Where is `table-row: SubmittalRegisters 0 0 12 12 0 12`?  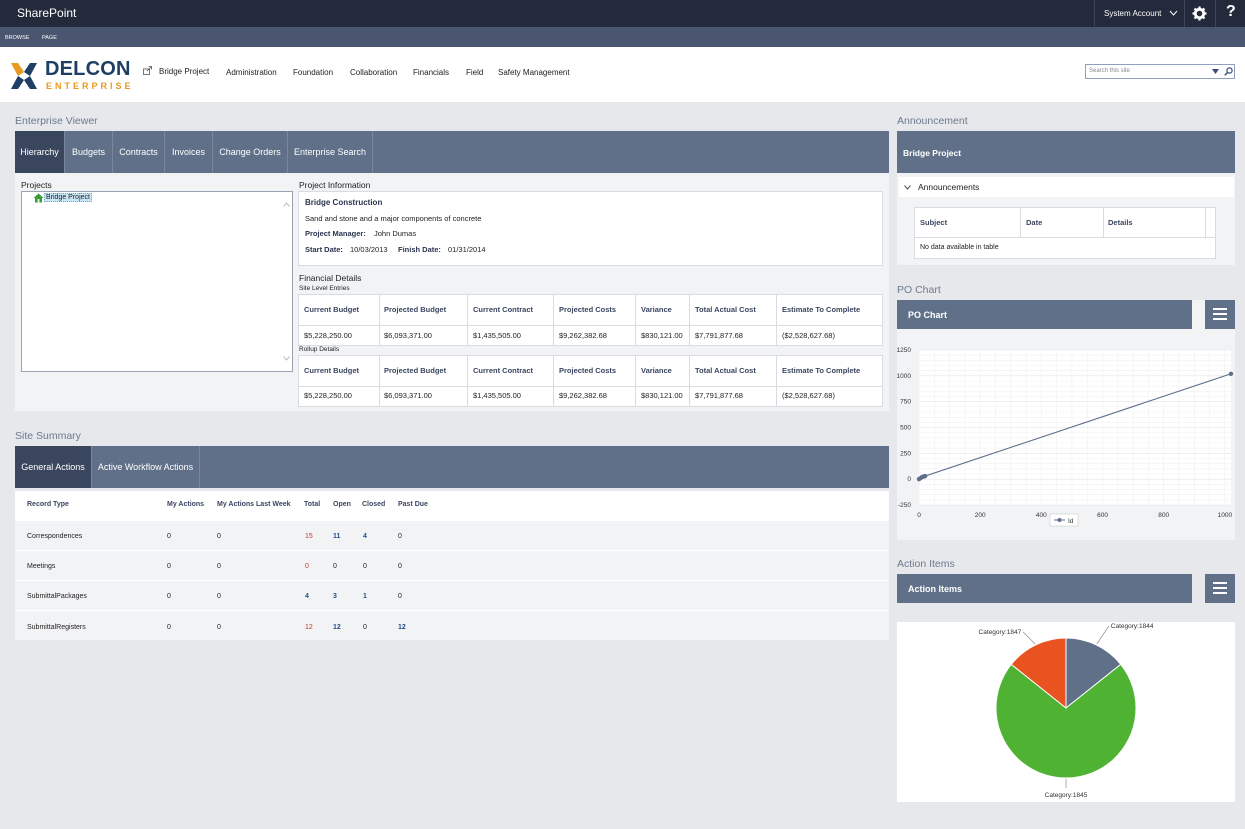 table-row: SubmittalRegisters 0 0 12 12 0 12 is located at coordinates (452, 625).